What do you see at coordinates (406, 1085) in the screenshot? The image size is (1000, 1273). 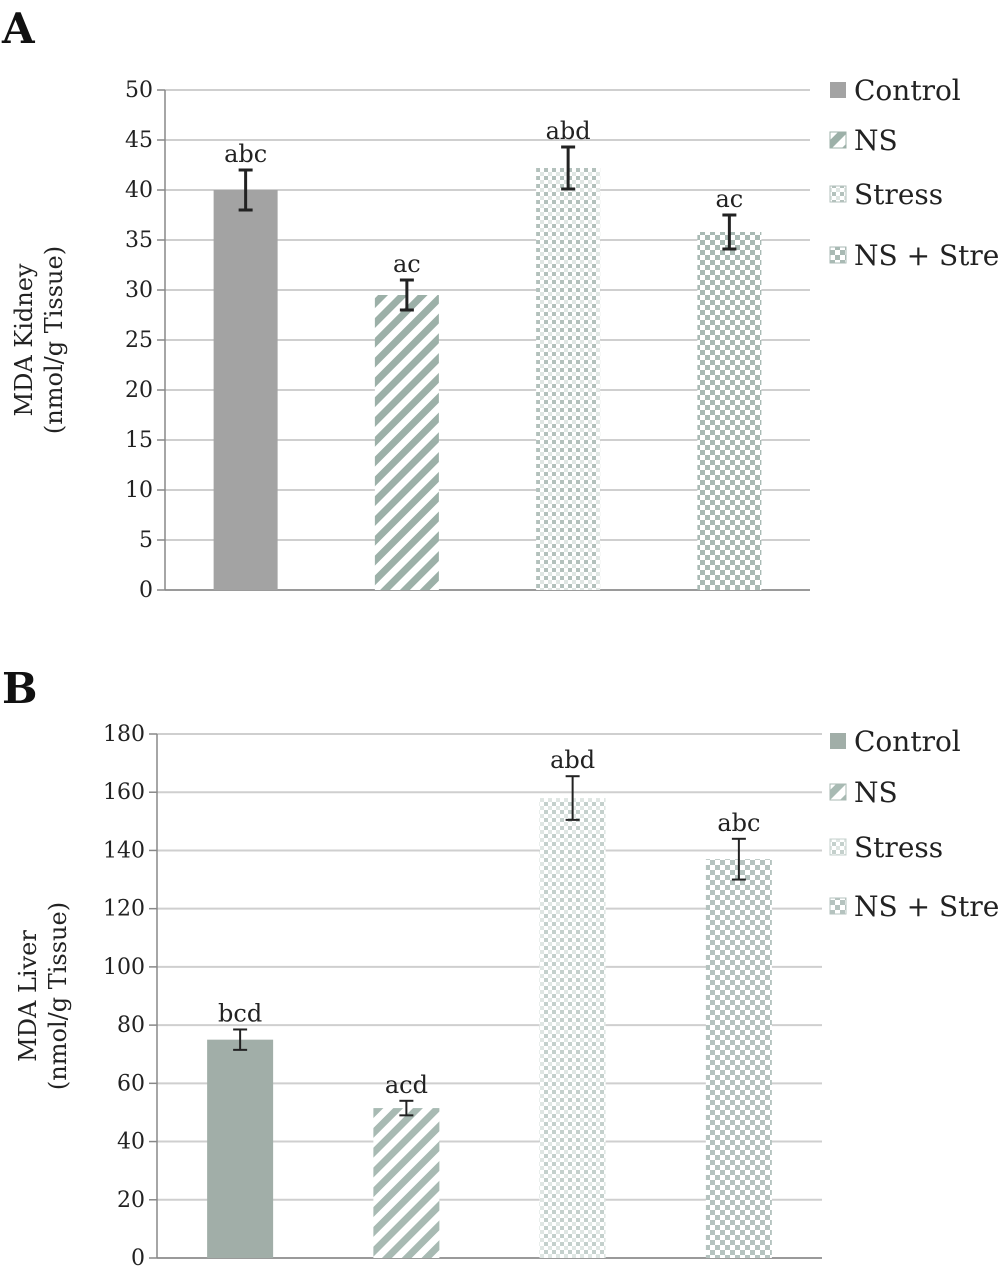 I see `bar-significance-label: acd` at bounding box center [406, 1085].